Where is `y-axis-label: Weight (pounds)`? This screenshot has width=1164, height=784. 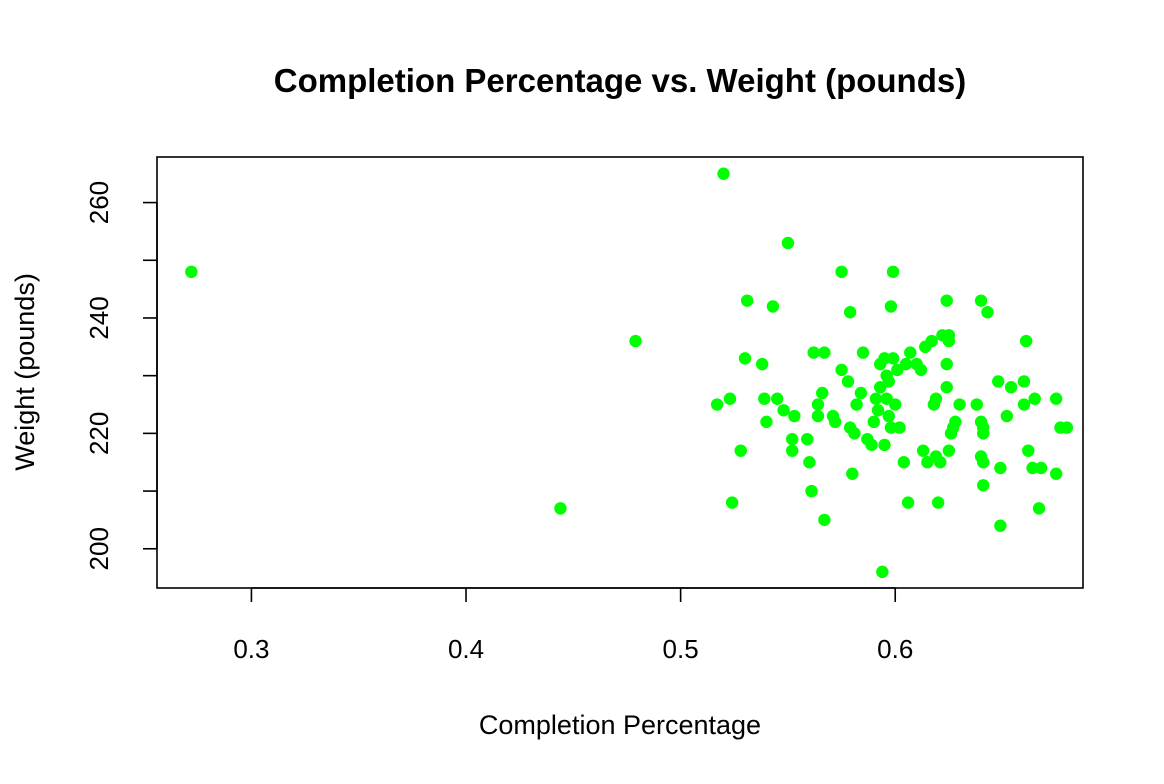
y-axis-label: Weight (pounds) is located at coordinates (25, 372).